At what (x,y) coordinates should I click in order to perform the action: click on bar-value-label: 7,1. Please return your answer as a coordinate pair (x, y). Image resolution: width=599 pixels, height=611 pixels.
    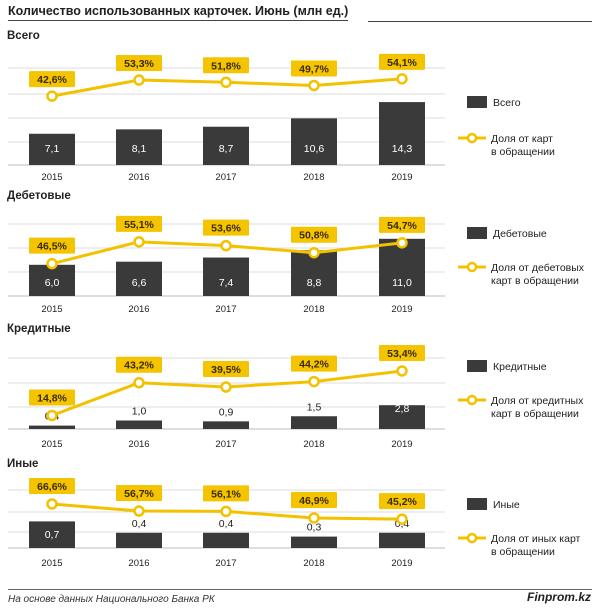
    Looking at the image, I should click on (52, 149).